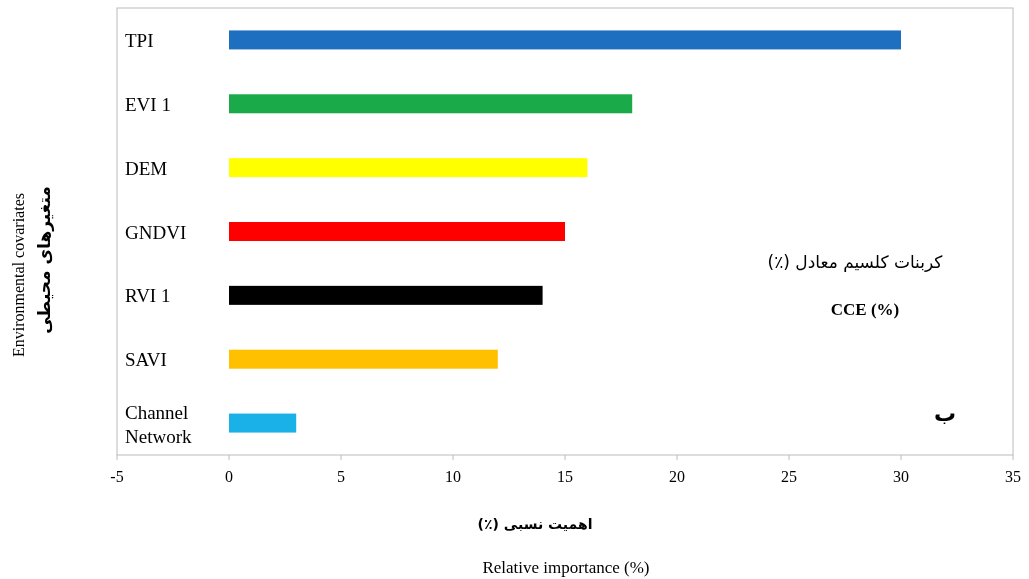  Describe the element at coordinates (901, 476) in the screenshot. I see `x-tick-label: 30` at that location.